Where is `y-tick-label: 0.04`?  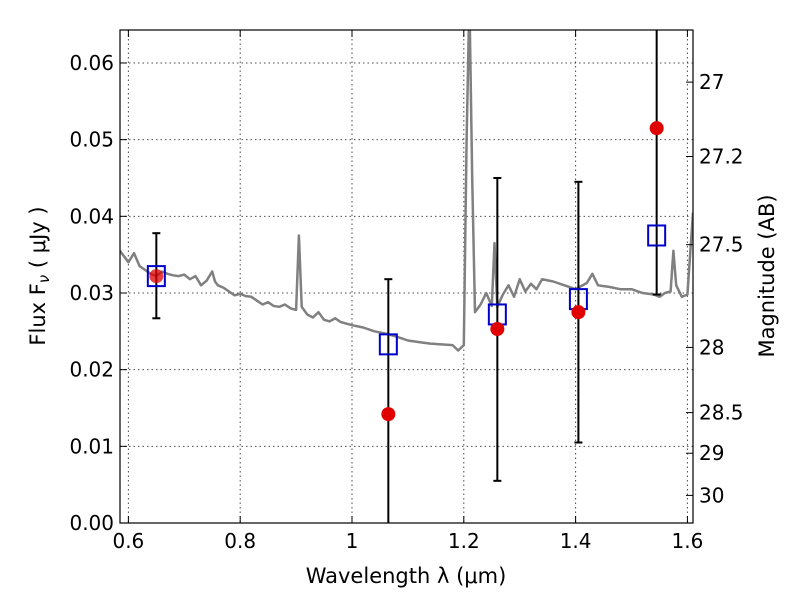
y-tick-label: 0.04 is located at coordinates (91, 216).